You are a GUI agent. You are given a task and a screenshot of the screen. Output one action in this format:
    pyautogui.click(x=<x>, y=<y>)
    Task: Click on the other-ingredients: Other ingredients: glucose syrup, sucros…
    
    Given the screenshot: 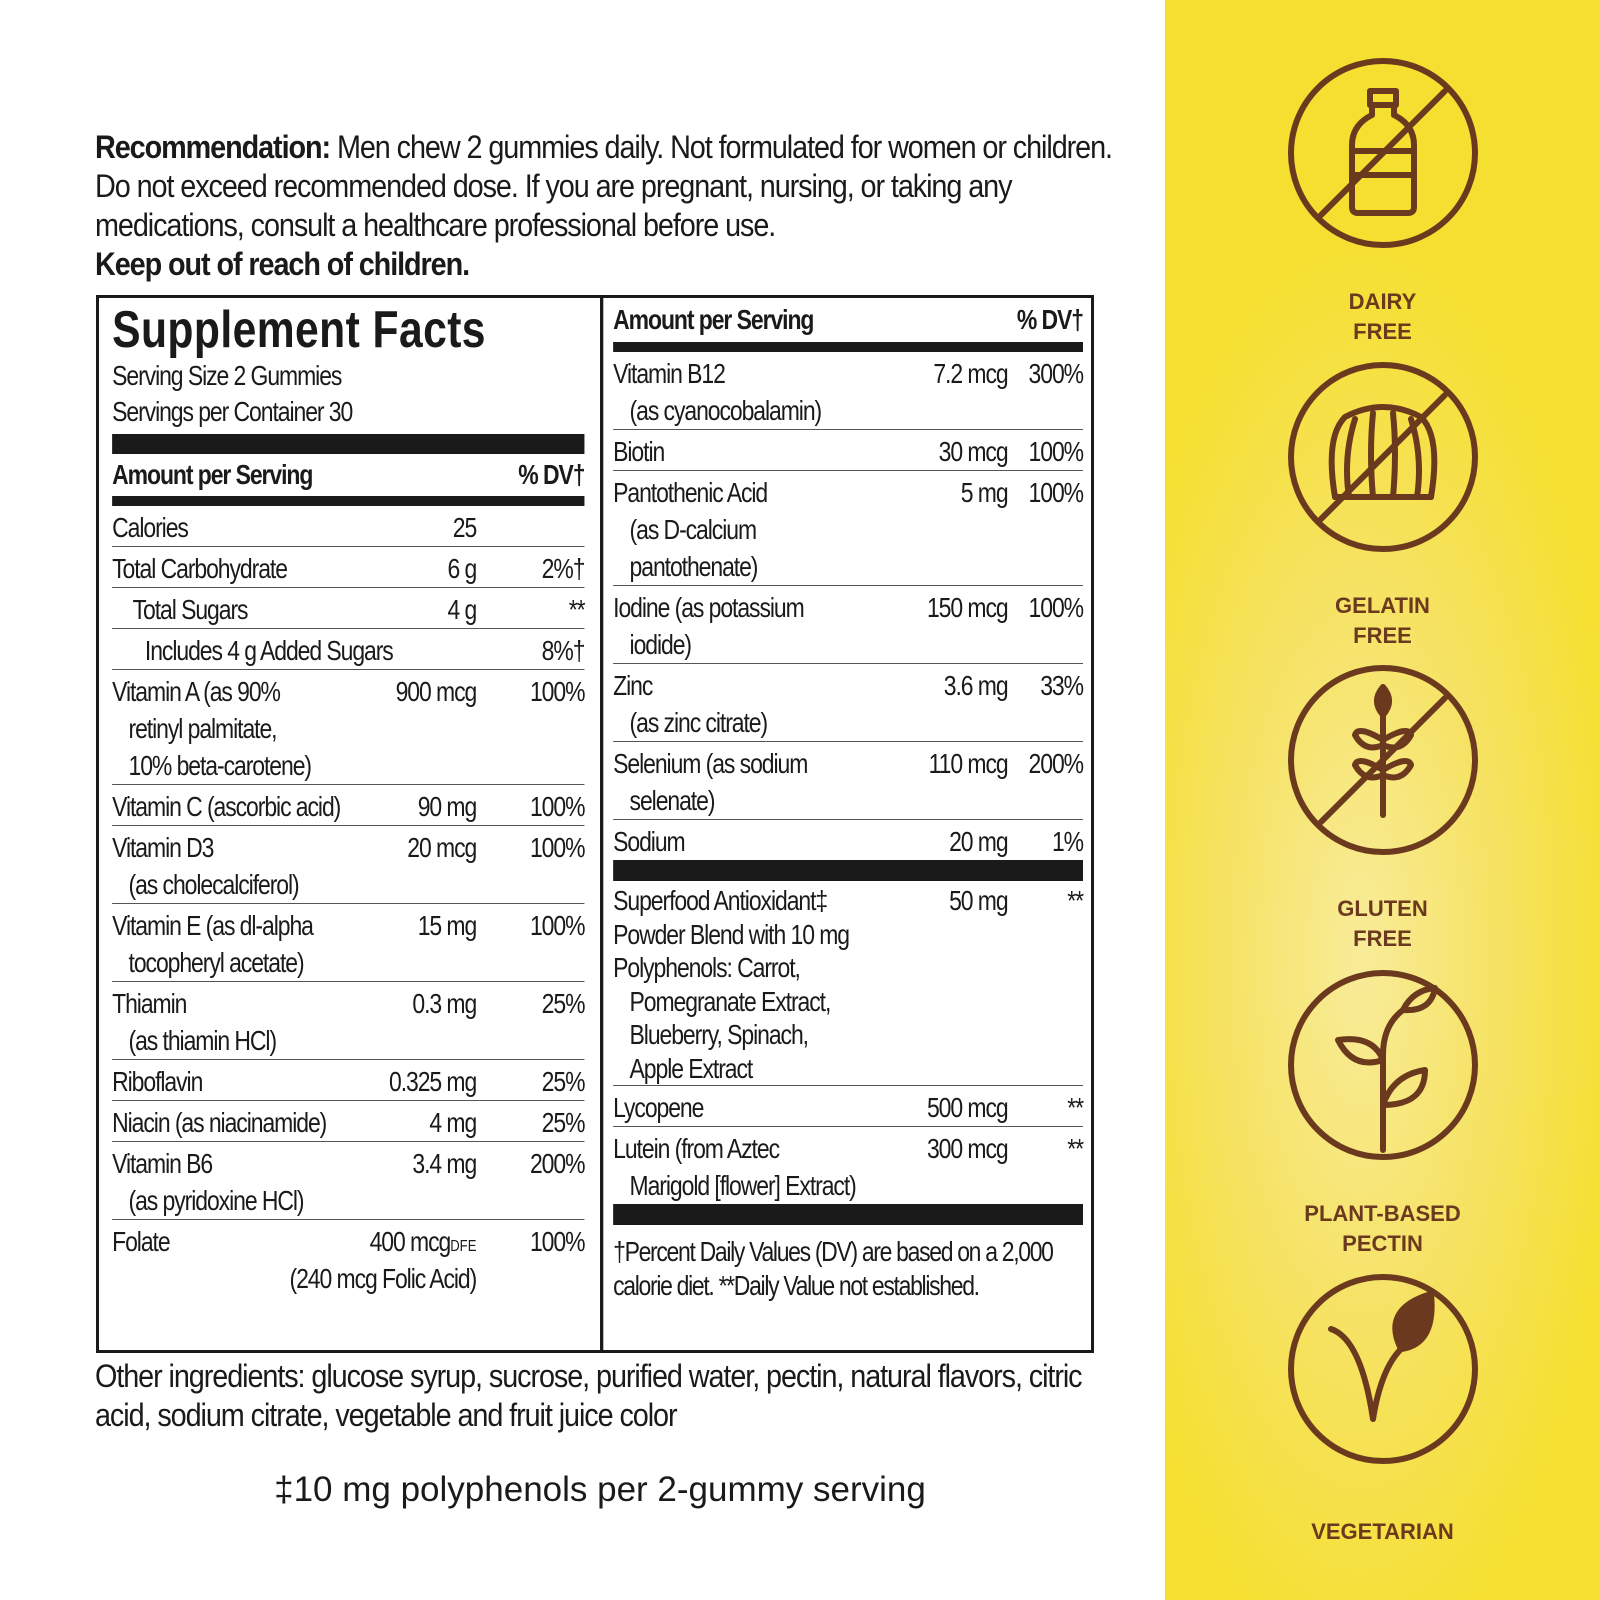 What is the action you would take?
    pyautogui.click(x=589, y=1395)
    